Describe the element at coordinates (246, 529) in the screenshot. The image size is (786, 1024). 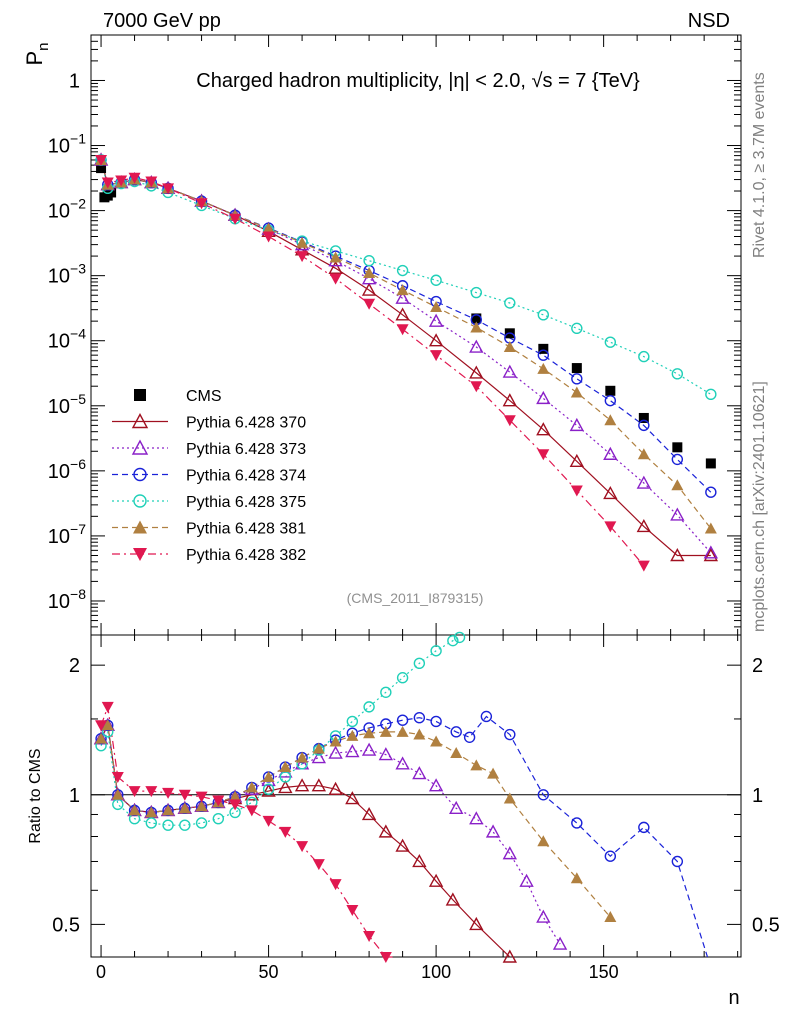
I see `legend-label: Pythia 6.428 381` at that location.